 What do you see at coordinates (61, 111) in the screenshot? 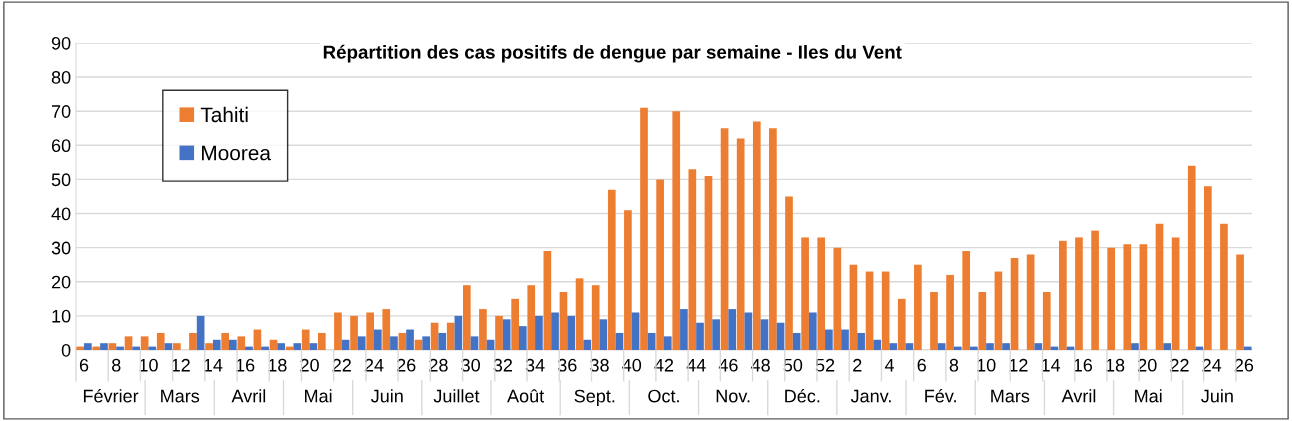
I see `y-tick-label: 70` at bounding box center [61, 111].